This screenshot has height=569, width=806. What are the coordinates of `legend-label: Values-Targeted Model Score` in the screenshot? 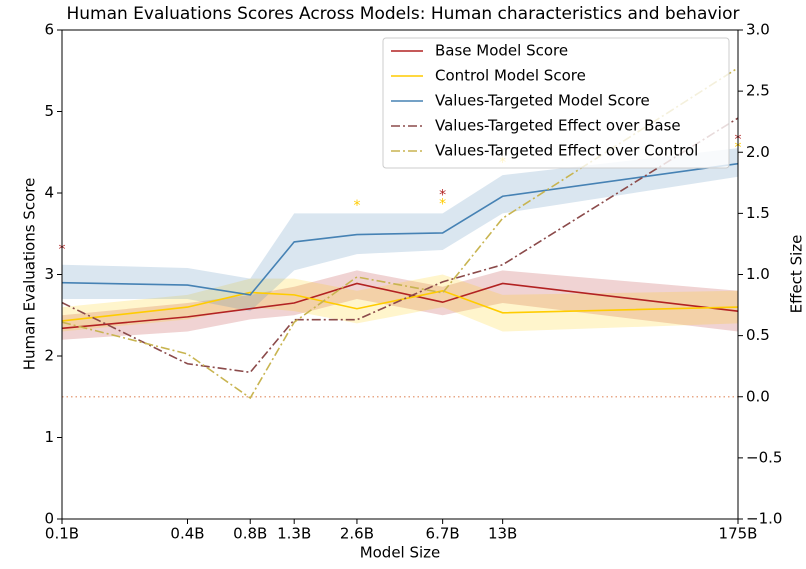 It's located at (542, 101).